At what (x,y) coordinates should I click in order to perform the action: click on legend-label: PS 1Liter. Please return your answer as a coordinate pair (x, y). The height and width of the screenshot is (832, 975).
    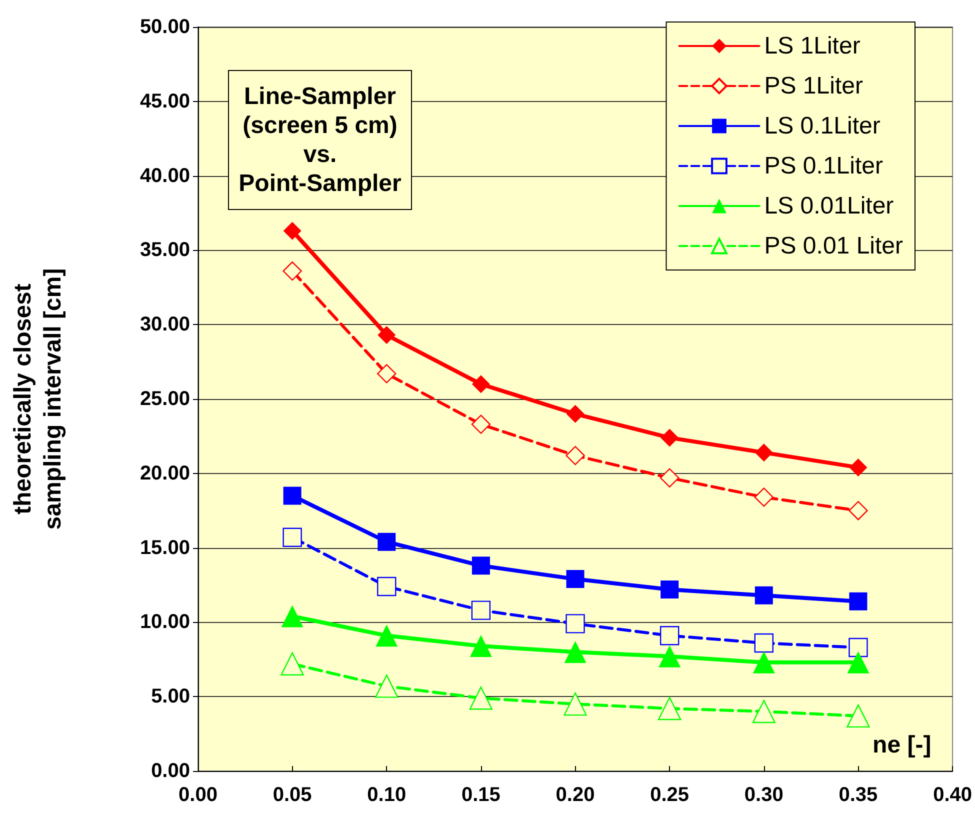
    Looking at the image, I should click on (813, 86).